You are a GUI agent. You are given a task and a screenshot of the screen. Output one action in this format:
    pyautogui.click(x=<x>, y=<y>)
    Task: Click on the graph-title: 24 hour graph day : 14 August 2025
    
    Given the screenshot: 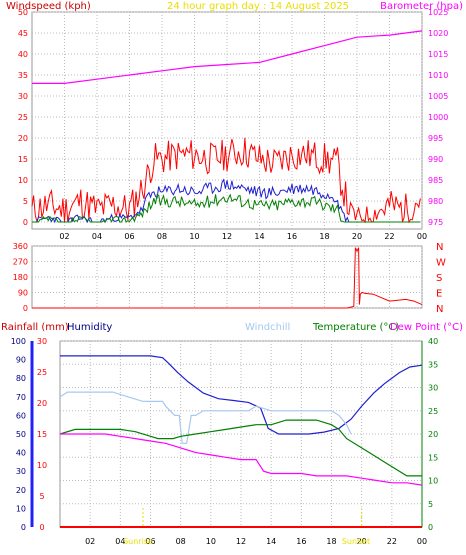 What is the action you would take?
    pyautogui.click(x=258, y=6)
    